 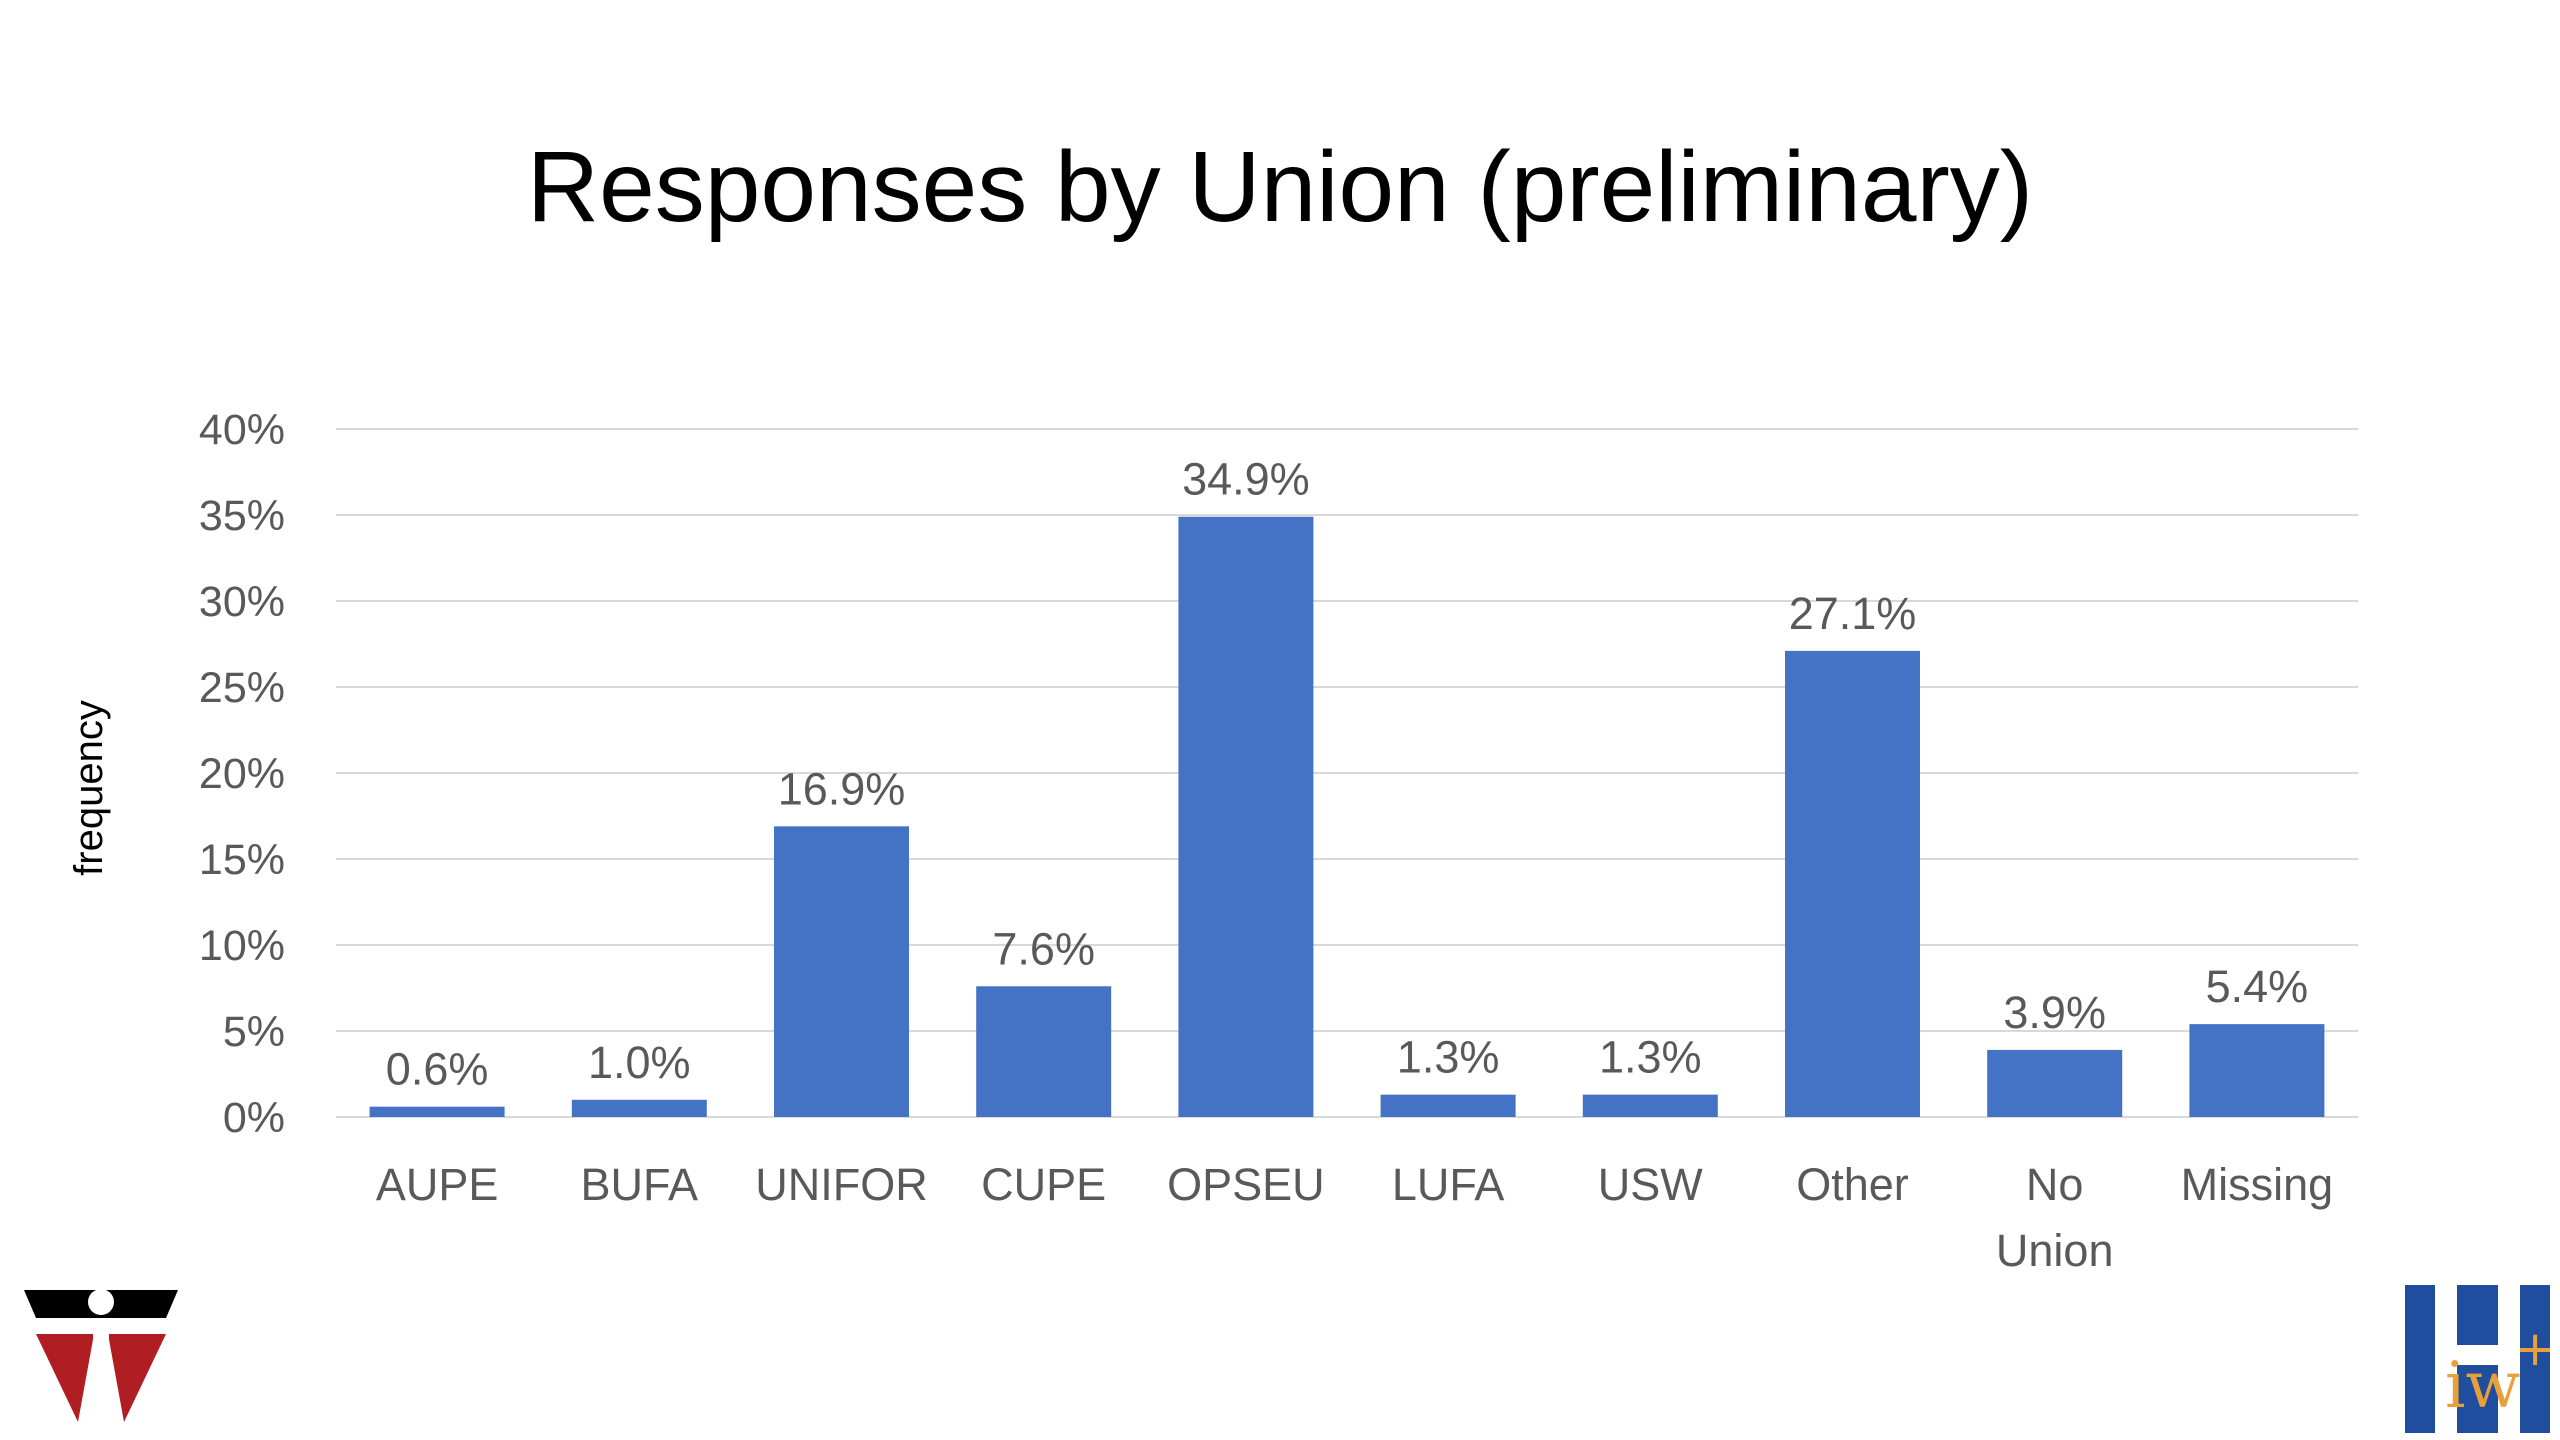 I want to click on y-tick-label: 30%, so click(x=242, y=602).